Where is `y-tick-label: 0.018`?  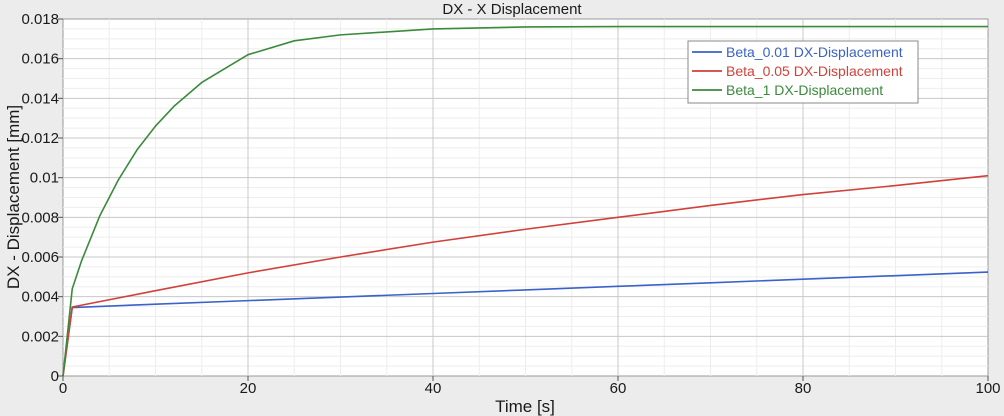
y-tick-label: 0.018 is located at coordinates (40, 19).